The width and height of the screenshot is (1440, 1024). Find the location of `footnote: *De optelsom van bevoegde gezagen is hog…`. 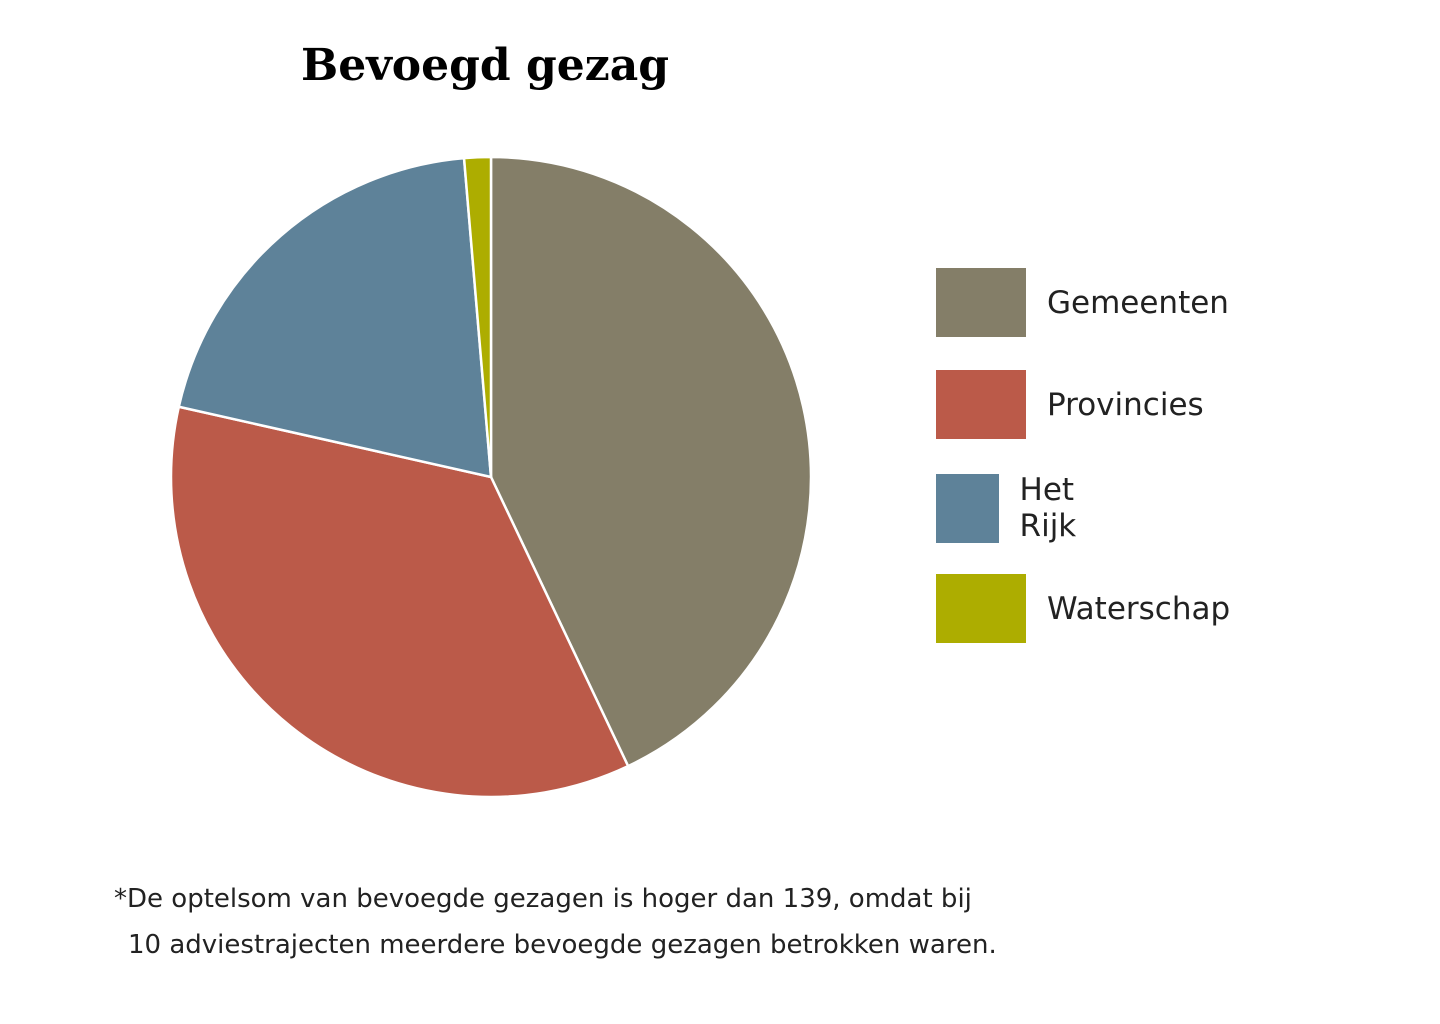

footnote: *De optelsom van bevoegde gezagen is hog… is located at coordinates (614, 922).